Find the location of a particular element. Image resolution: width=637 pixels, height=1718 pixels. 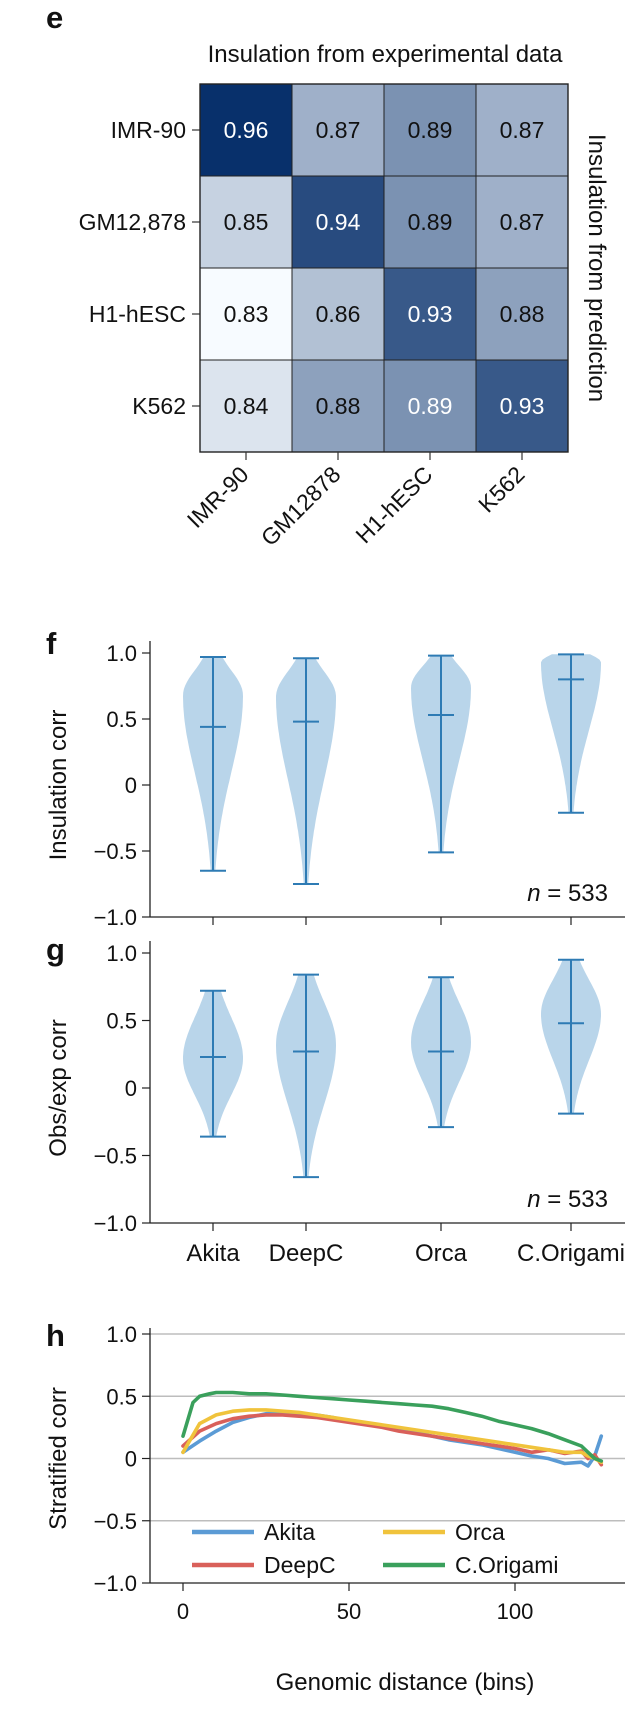

heatmap-right-label: Insulation from prediction is located at coordinates (596, 268).